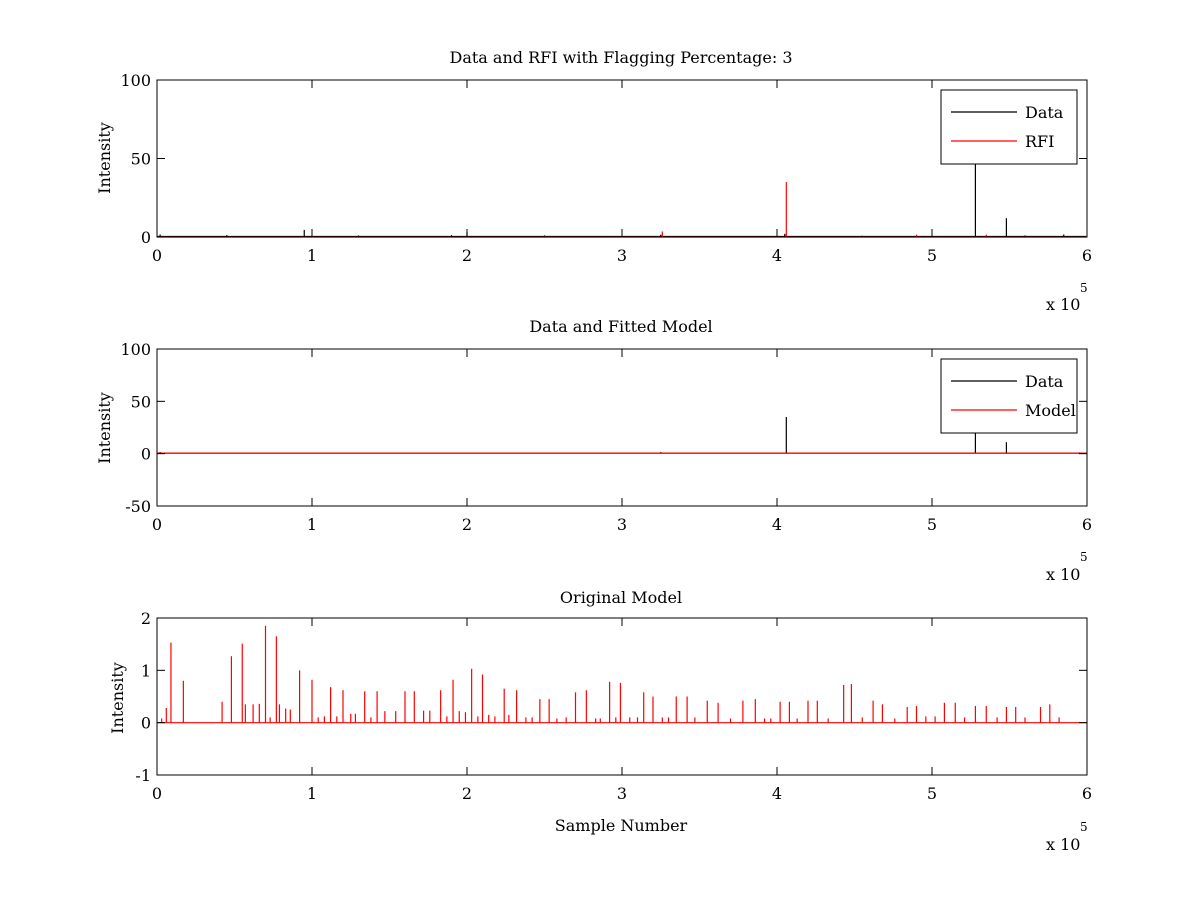 This screenshot has width=1200, height=900. Describe the element at coordinates (1044, 381) in the screenshot. I see `subplot-2-legend-label-data: Data` at that location.